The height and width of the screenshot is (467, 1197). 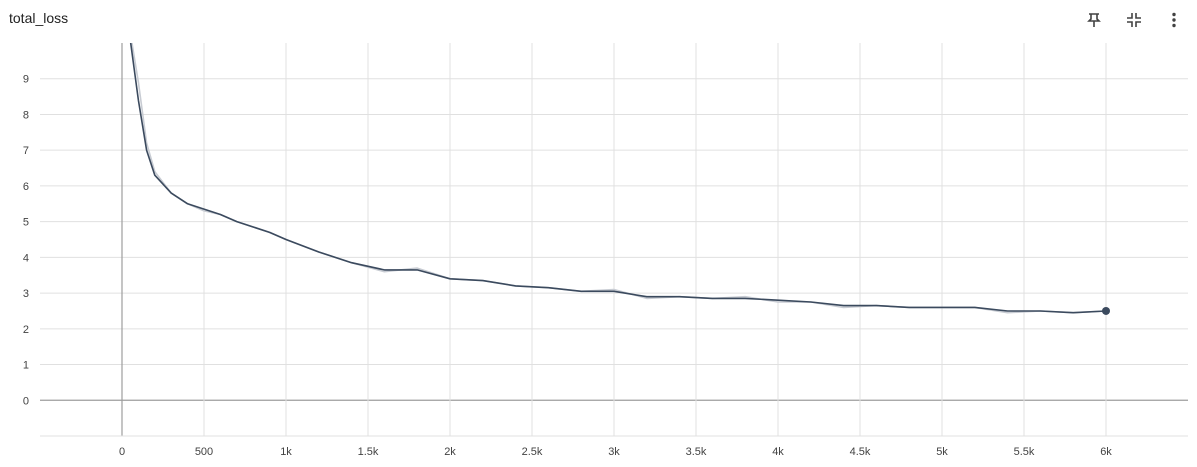 I want to click on x-tick-label: 0, so click(x=122, y=452).